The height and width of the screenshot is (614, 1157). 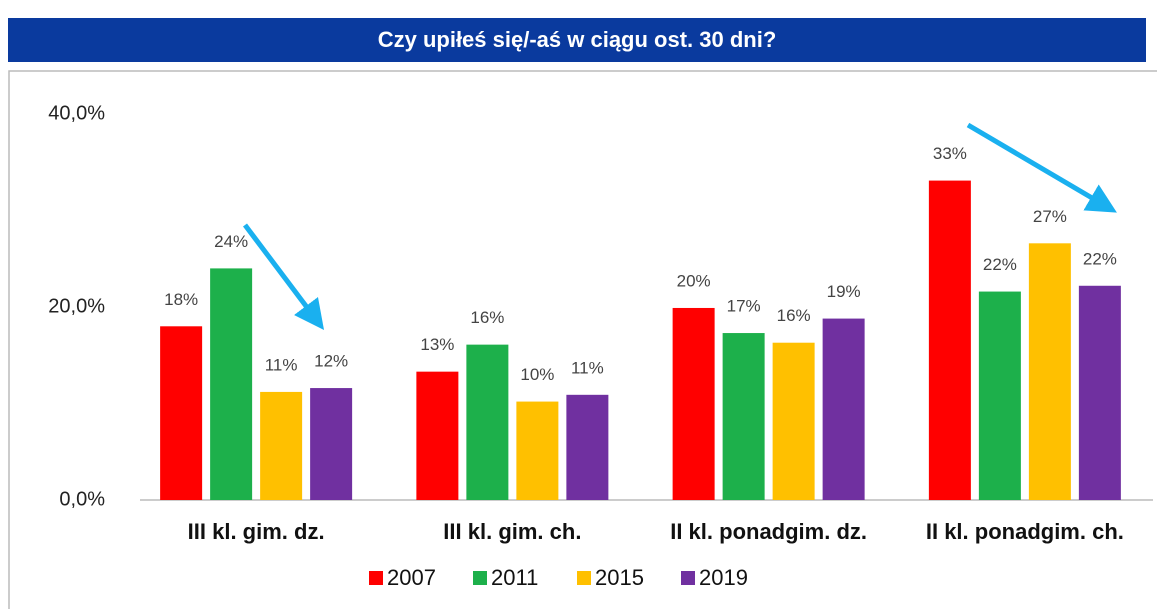 I want to click on legend-label: 2015, so click(x=619, y=577).